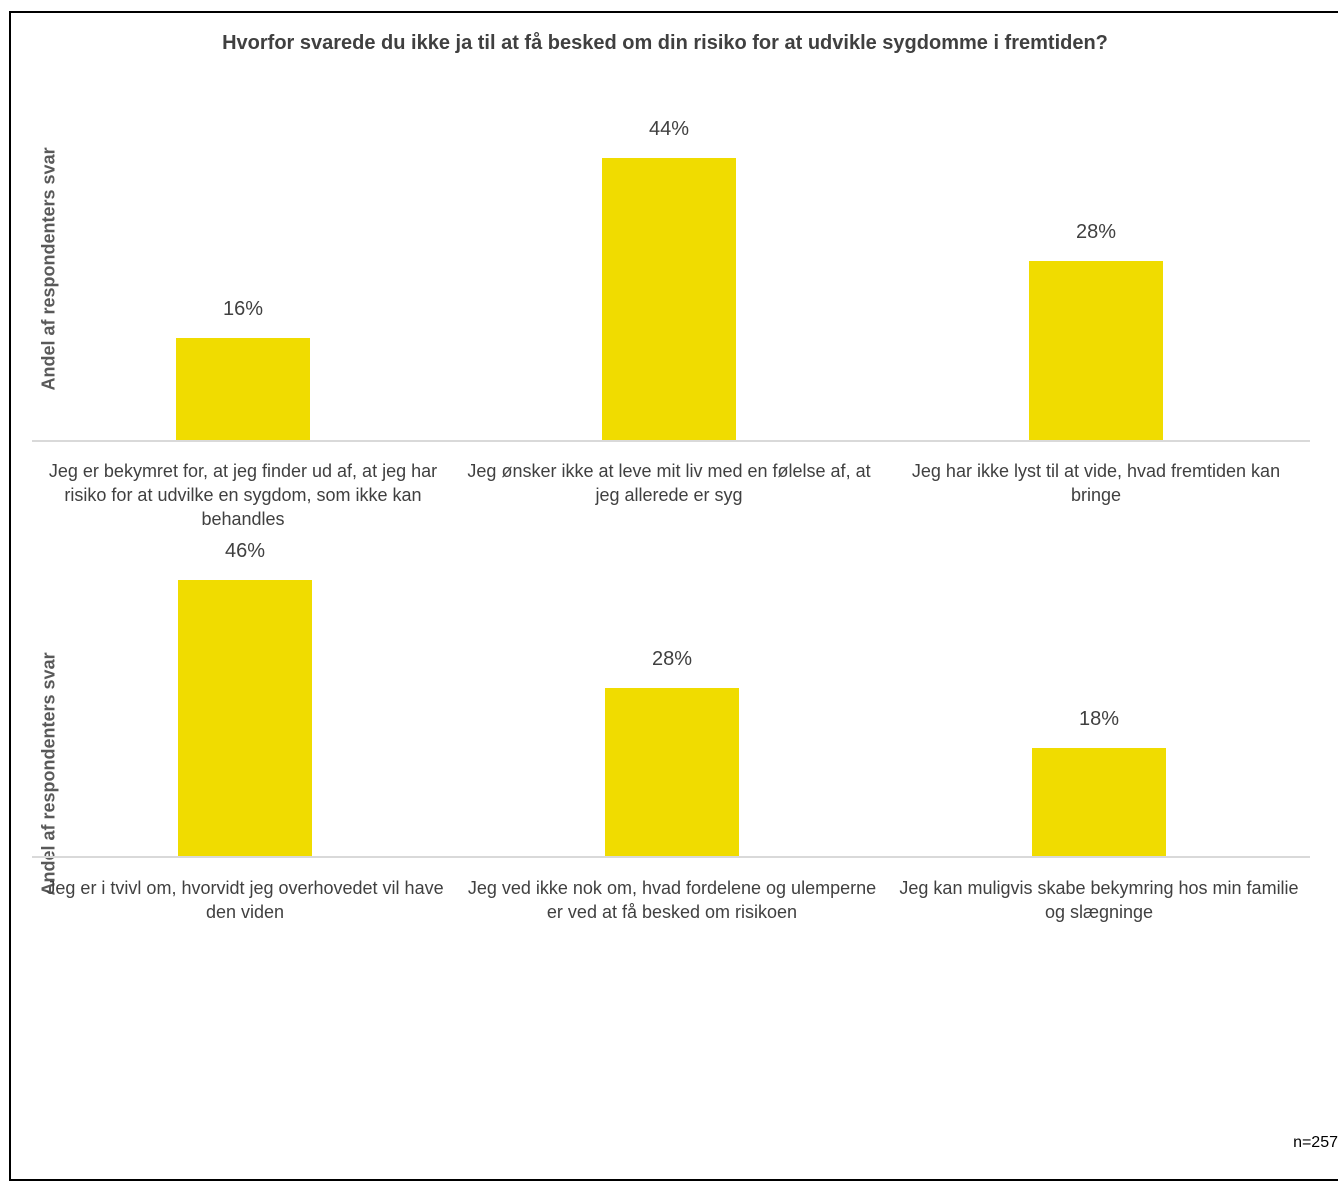 The height and width of the screenshot is (1181, 1338). Describe the element at coordinates (1315, 1142) in the screenshot. I see `sample-size-note: n=257` at that location.